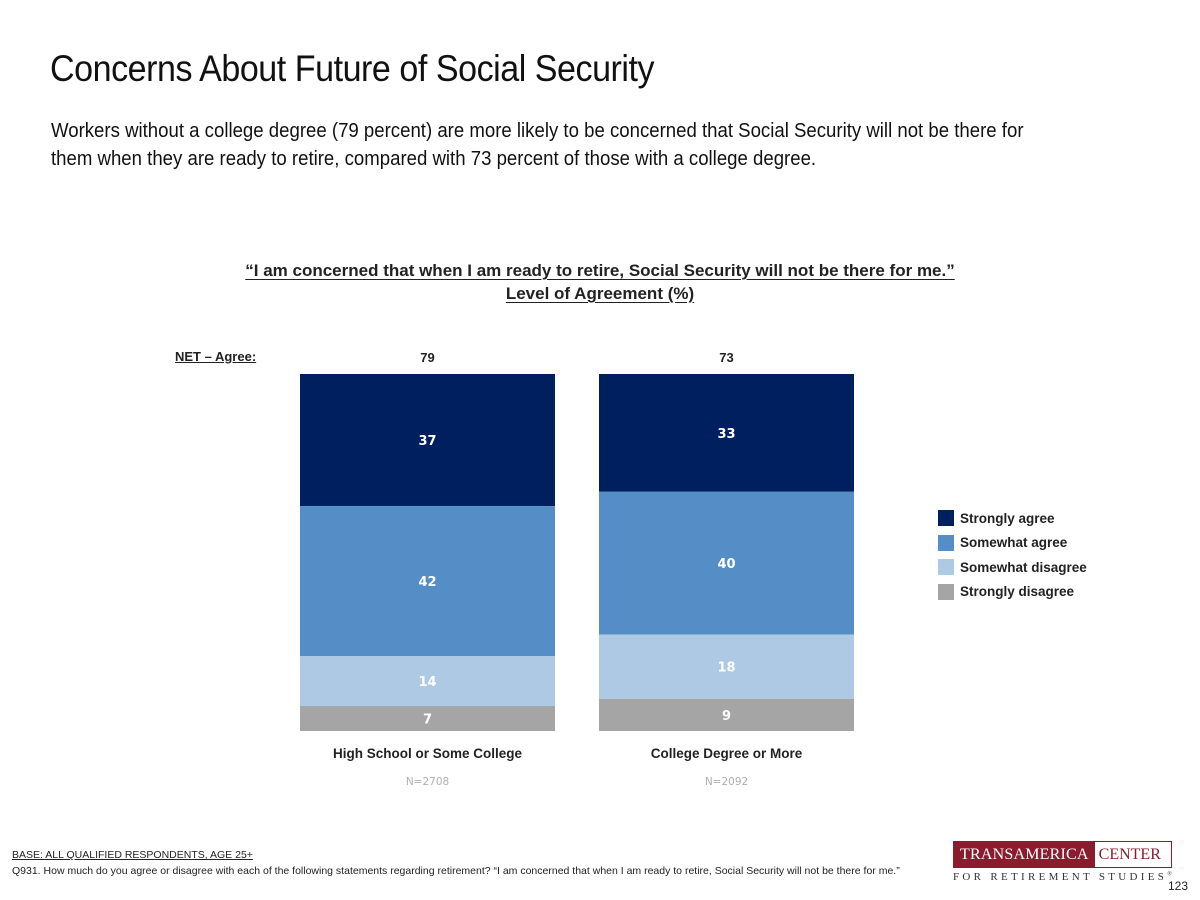 This screenshot has height=900, width=1200. What do you see at coordinates (1169, 874) in the screenshot?
I see `registered-mark: ®` at bounding box center [1169, 874].